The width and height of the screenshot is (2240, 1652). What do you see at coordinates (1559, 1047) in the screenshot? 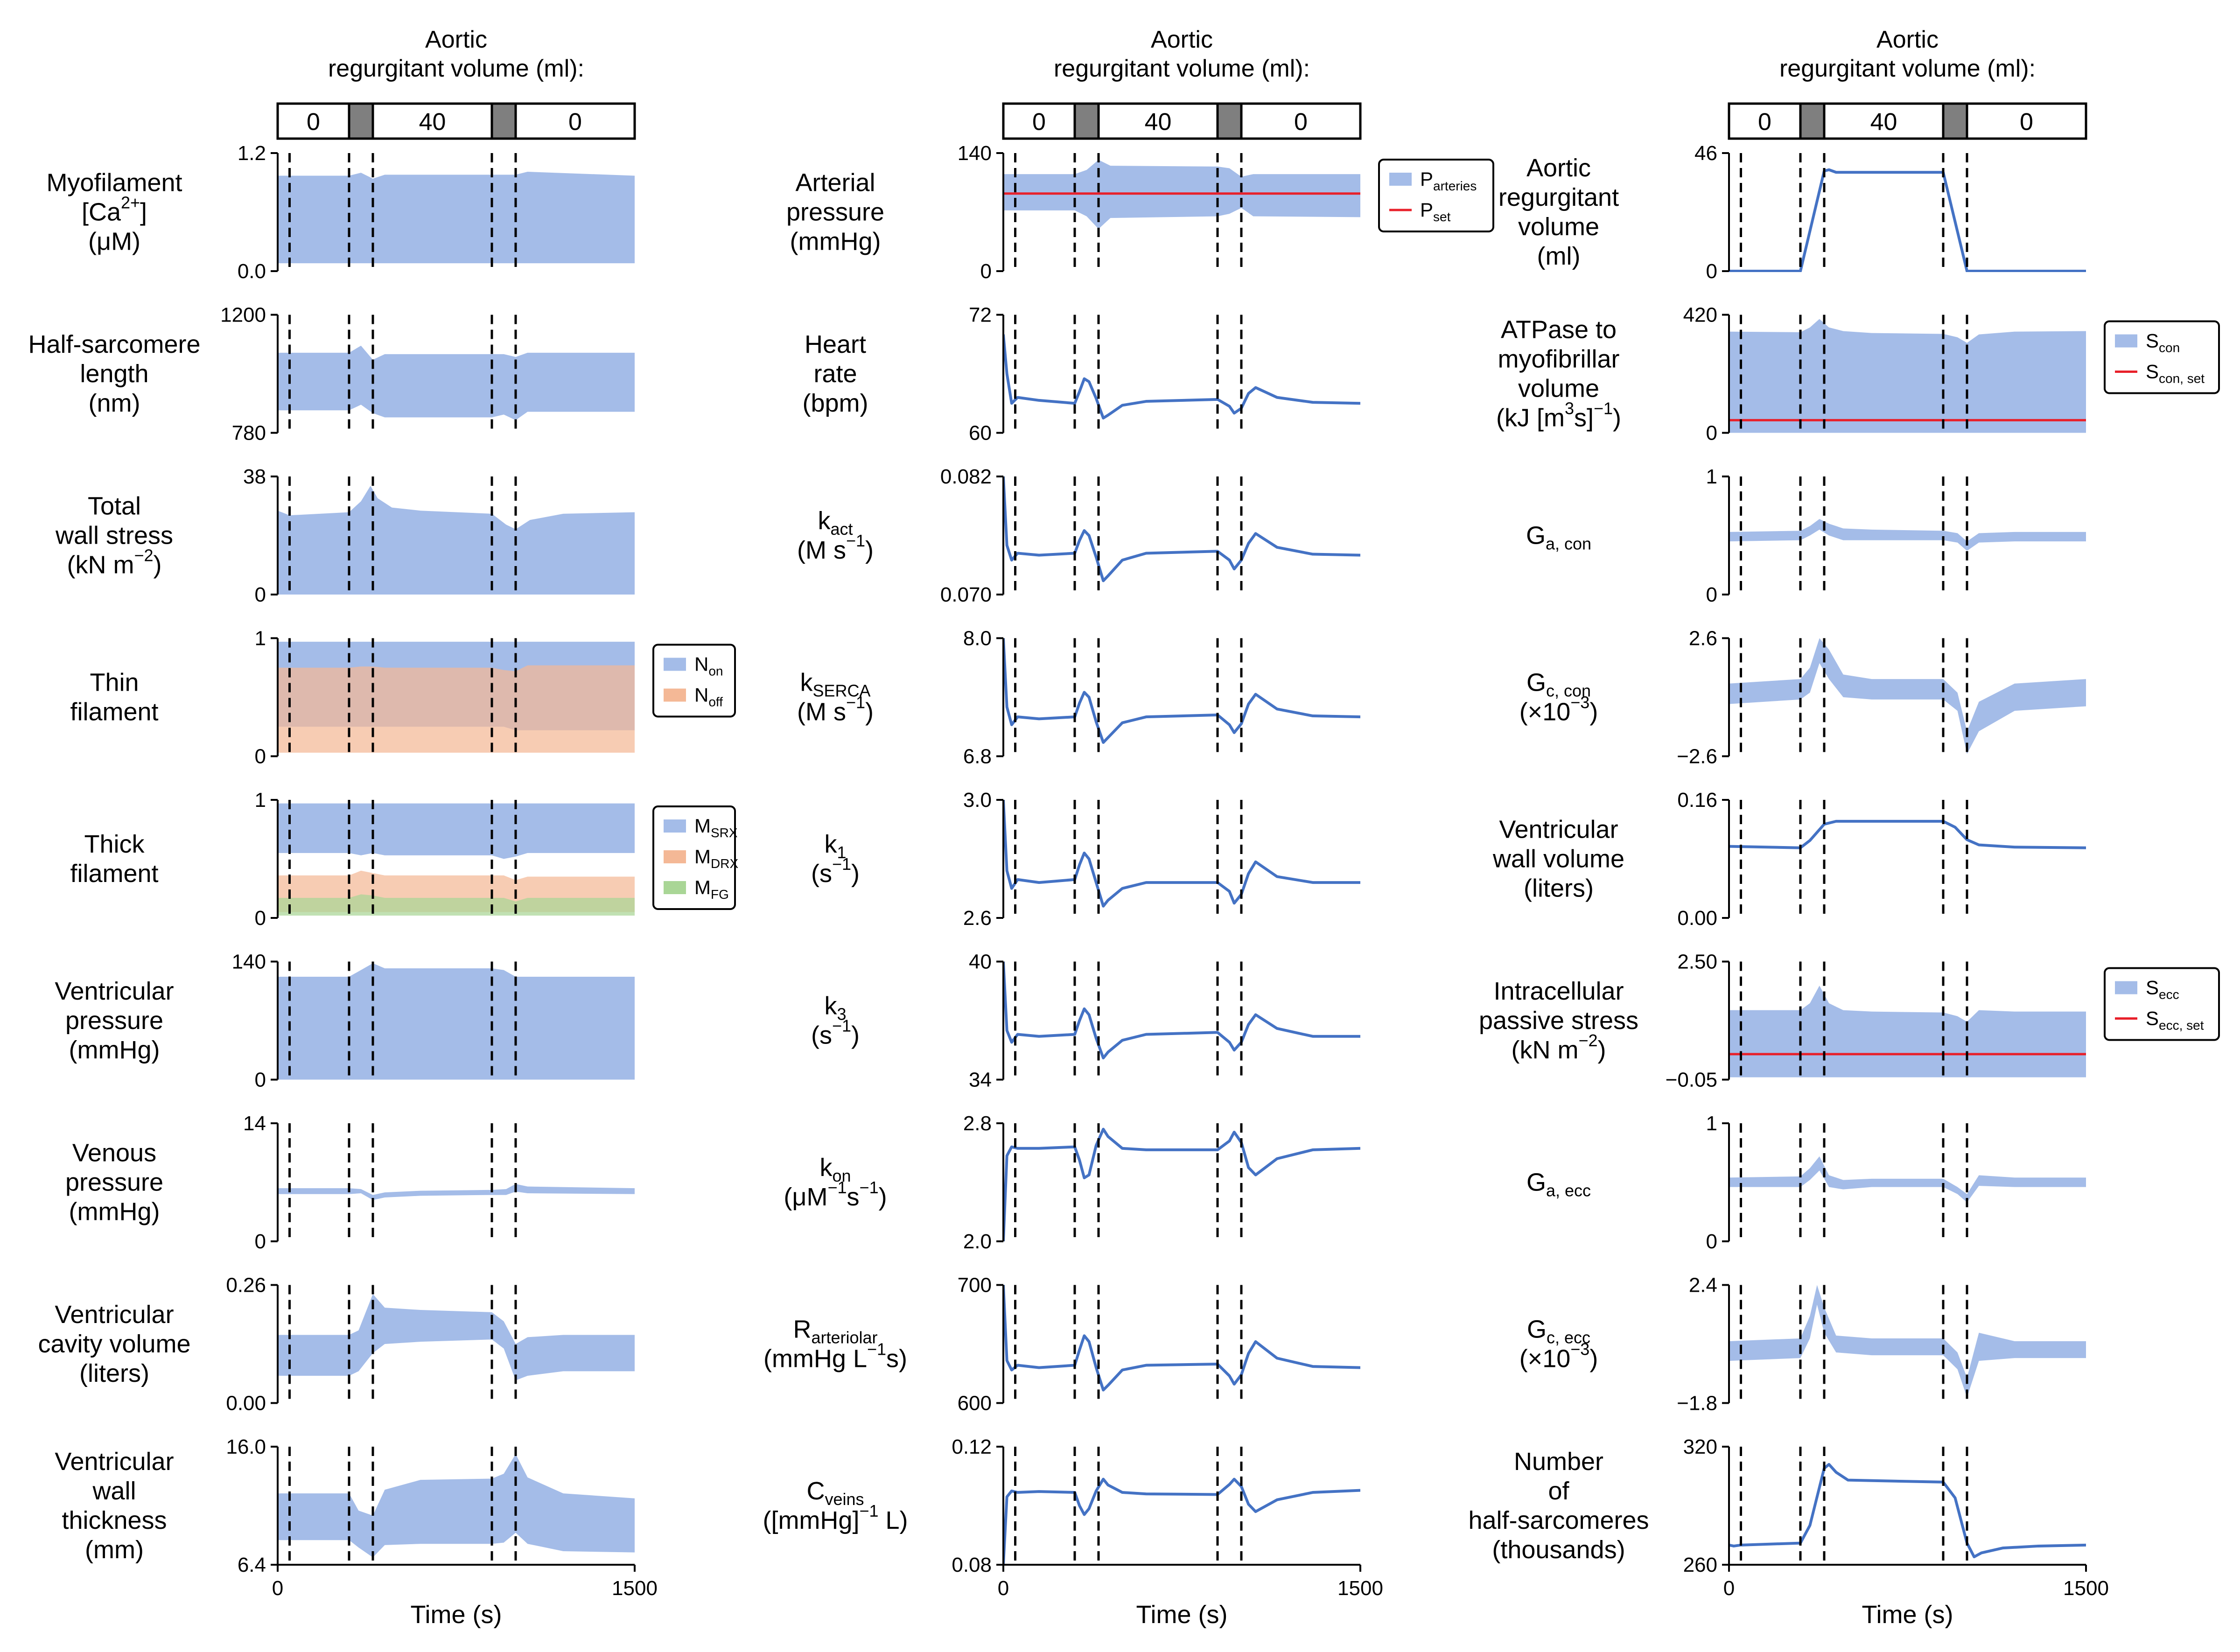
I see `y-axis-label-line: (kN m−2)` at bounding box center [1559, 1047].